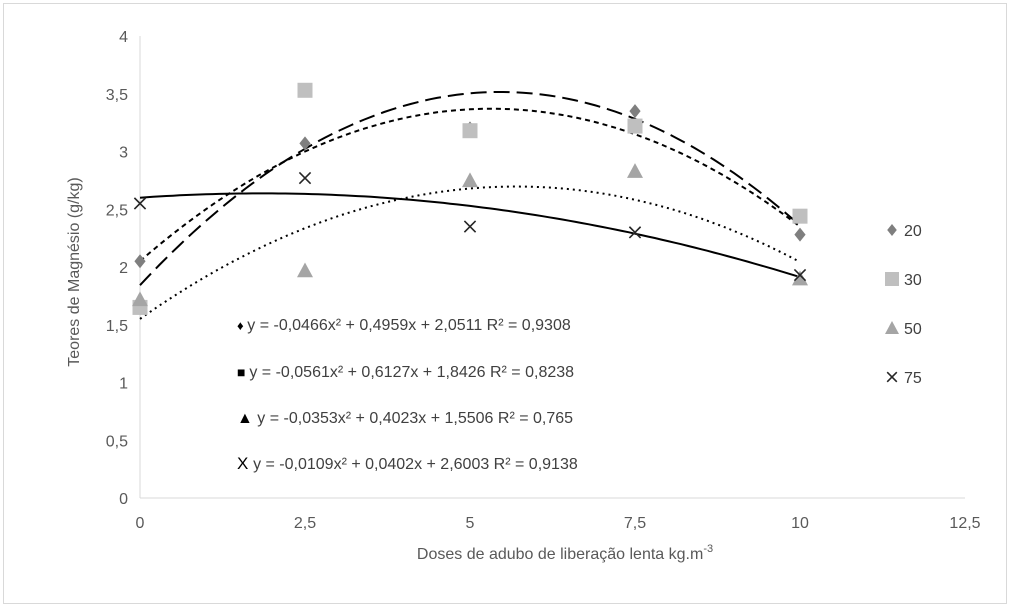 The image size is (1014, 611). Describe the element at coordinates (247, 418) in the screenshot. I see `equation-marker: ▲` at that location.